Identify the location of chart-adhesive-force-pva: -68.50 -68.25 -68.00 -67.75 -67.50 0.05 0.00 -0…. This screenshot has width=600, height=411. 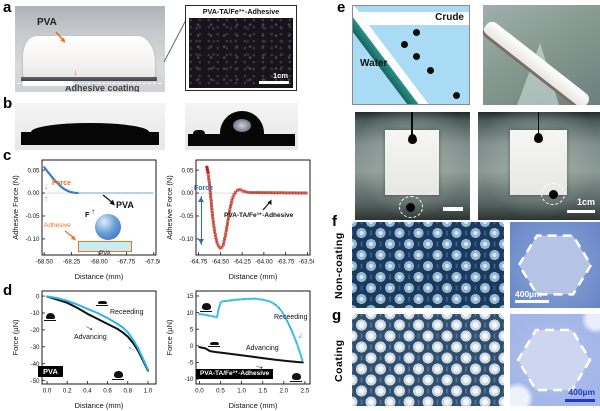
(85, 220).